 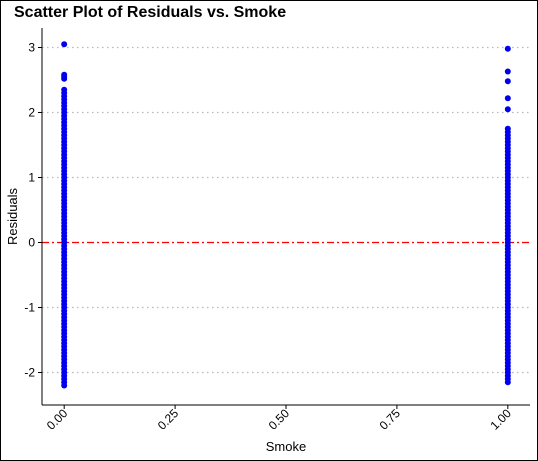 What do you see at coordinates (501, 419) in the screenshot?
I see `x-tick-label: 1.00` at bounding box center [501, 419].